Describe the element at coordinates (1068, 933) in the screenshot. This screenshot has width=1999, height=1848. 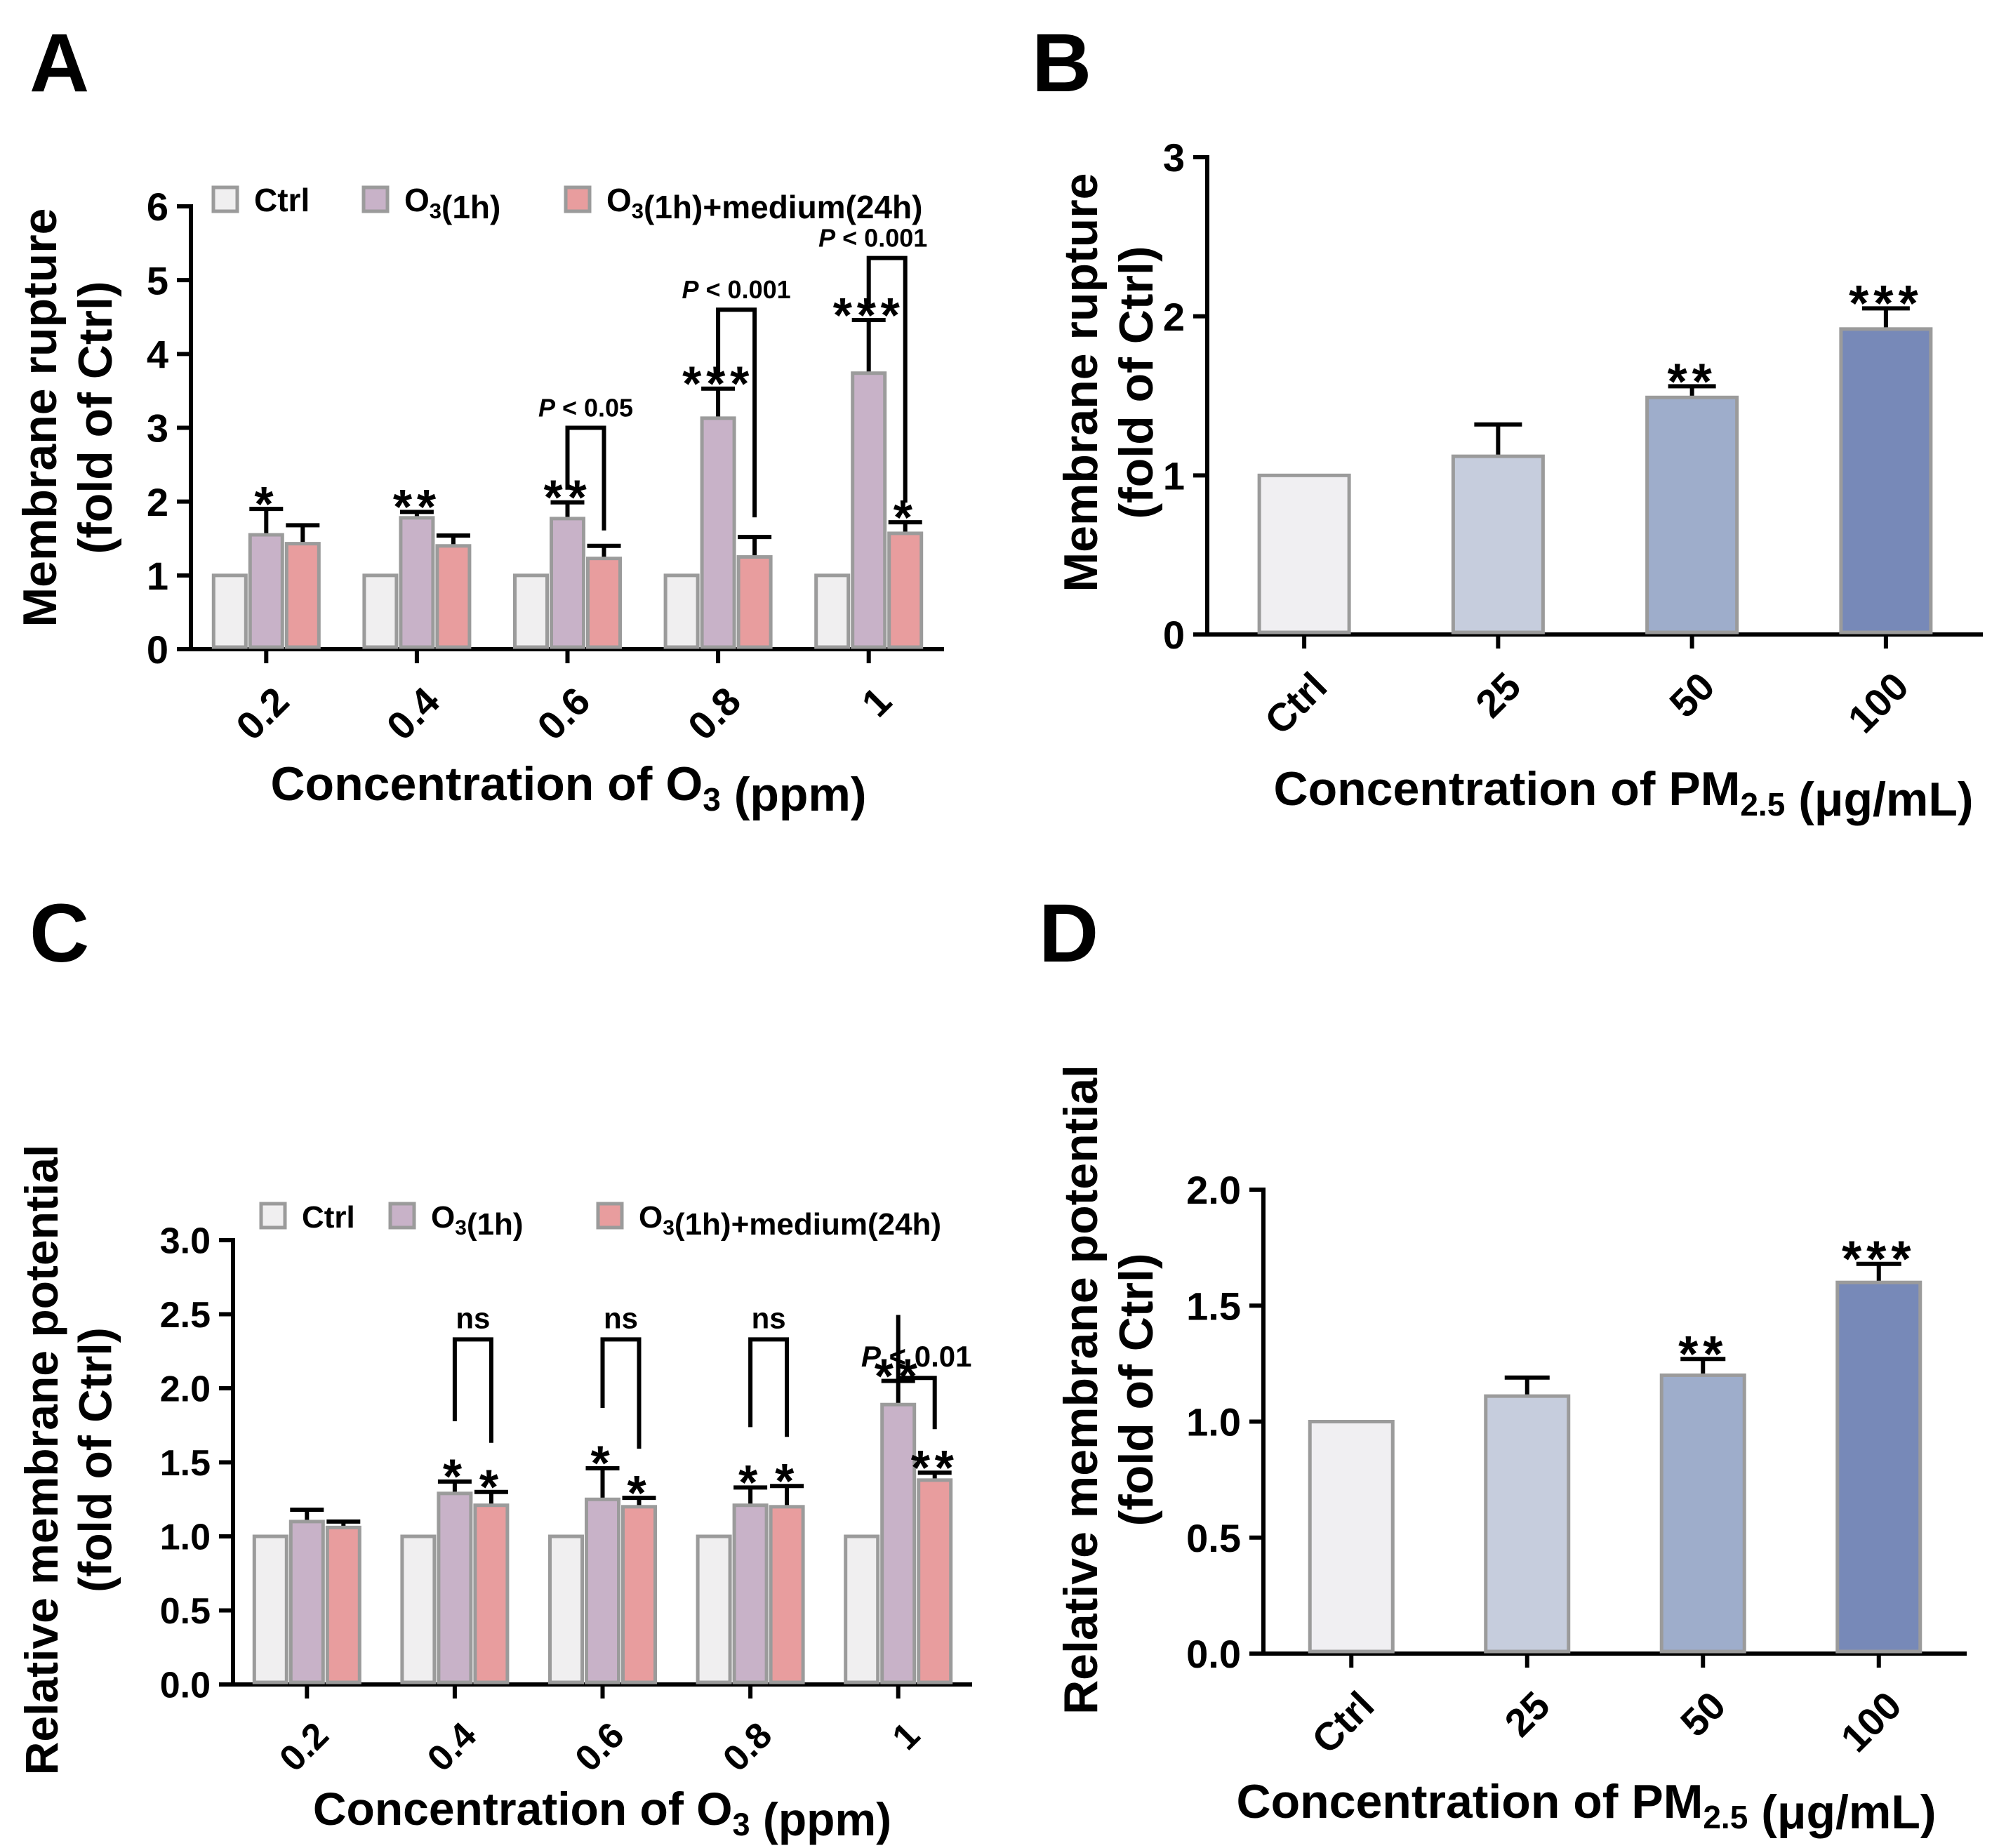
I see `panel-label-d: D` at that location.